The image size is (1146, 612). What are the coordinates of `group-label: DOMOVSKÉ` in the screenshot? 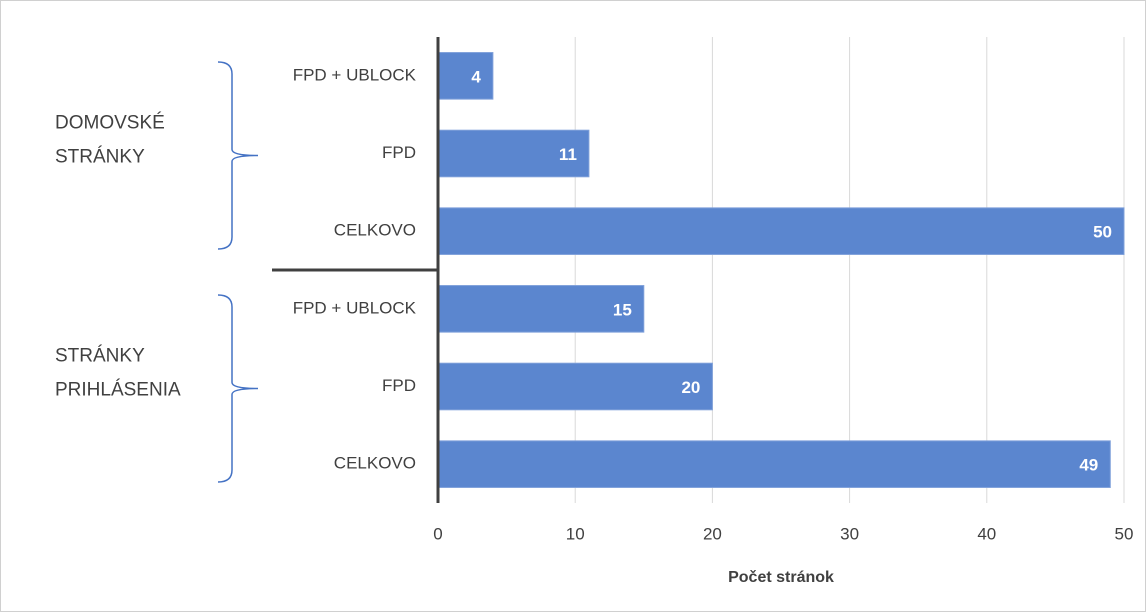 It's located at (110, 123).